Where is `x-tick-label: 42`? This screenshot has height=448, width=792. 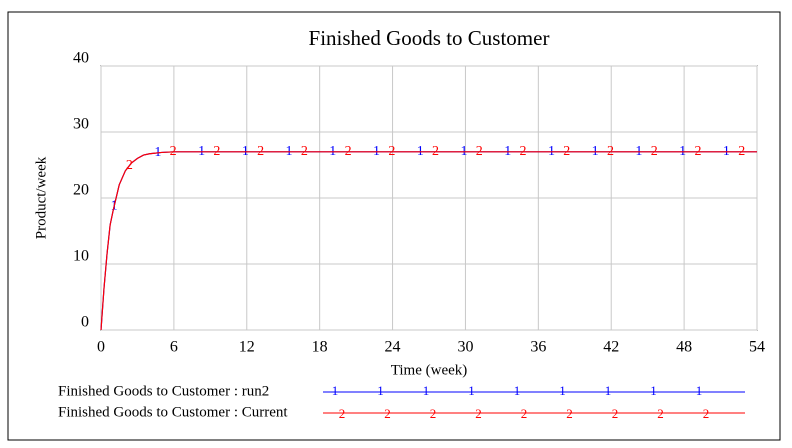
x-tick-label: 42 is located at coordinates (611, 347).